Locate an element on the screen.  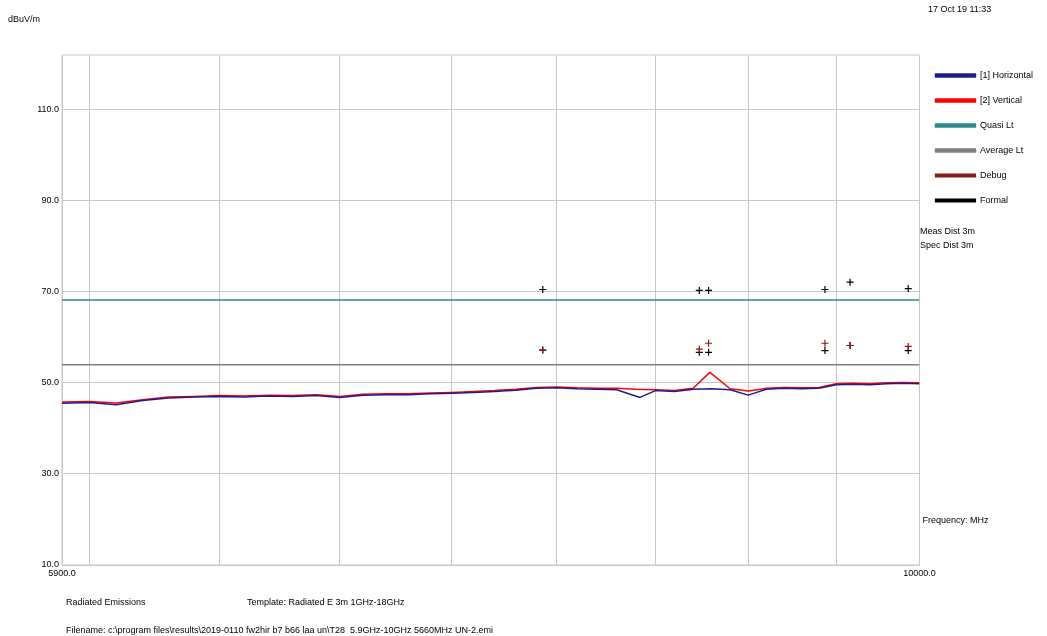
text: 17 Oct 19 11:33 is located at coordinates (960, 9).